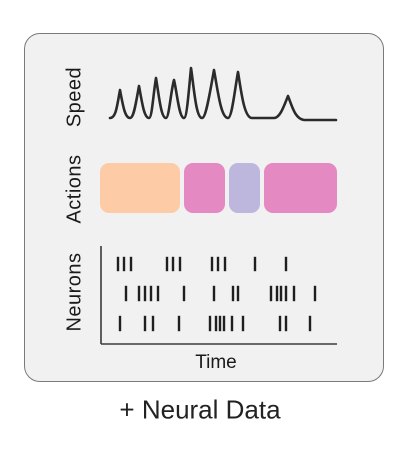 The image size is (401, 451). I want to click on spike-raster, so click(216, 294).